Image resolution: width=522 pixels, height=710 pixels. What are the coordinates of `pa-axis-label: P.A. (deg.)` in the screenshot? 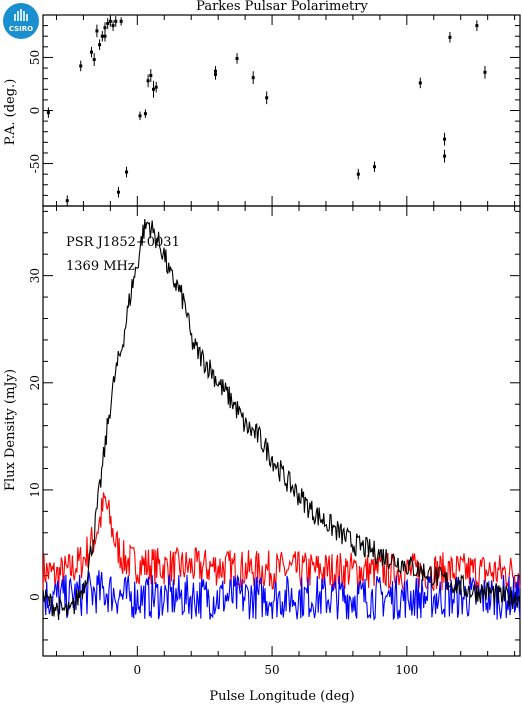 It's located at (10, 112).